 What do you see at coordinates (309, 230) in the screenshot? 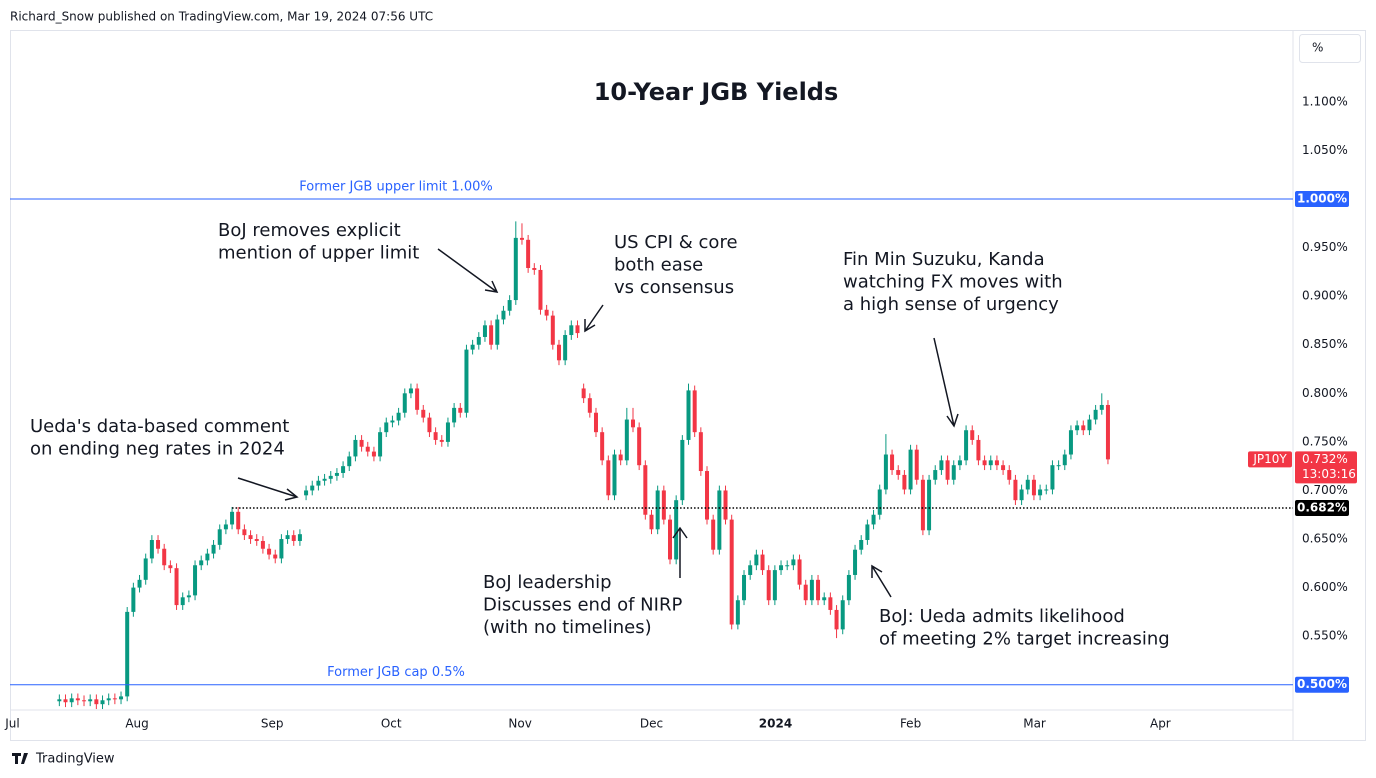
I see `annotation-line: BoJ removes explicit` at bounding box center [309, 230].